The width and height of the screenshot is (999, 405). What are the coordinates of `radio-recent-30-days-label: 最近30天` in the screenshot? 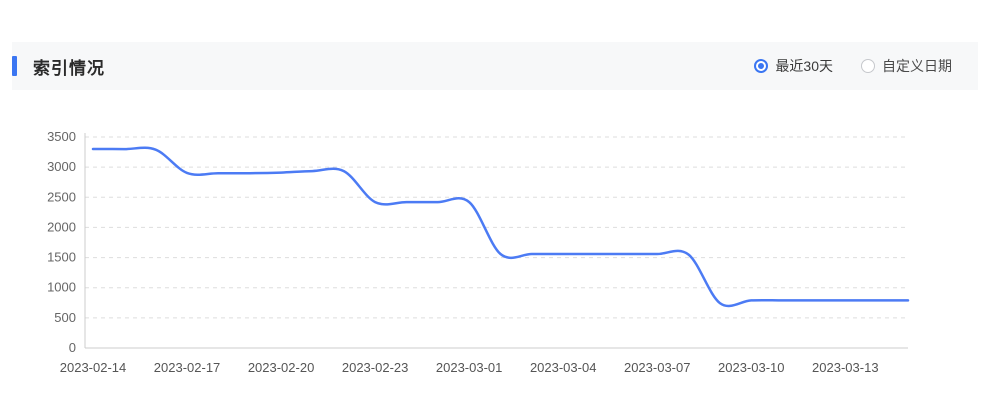 It's located at (804, 66).